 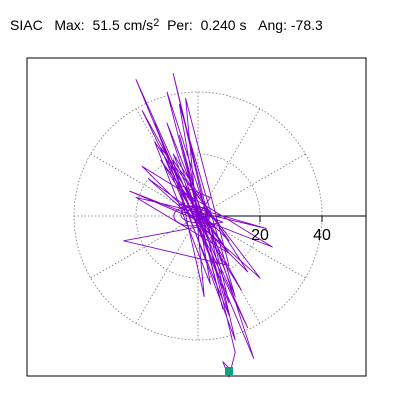 I want to click on x-tick-label-1: 40, so click(x=322, y=235).